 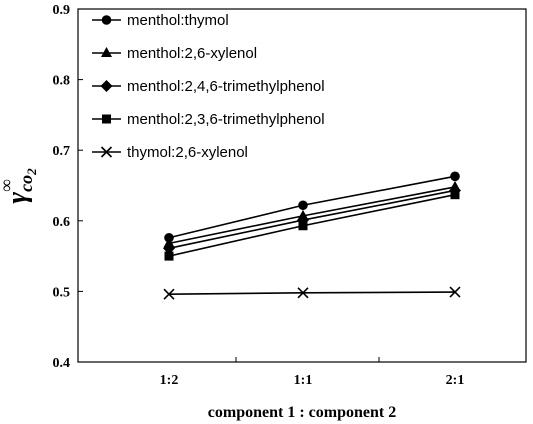 I want to click on series-x, so click(x=312, y=293).